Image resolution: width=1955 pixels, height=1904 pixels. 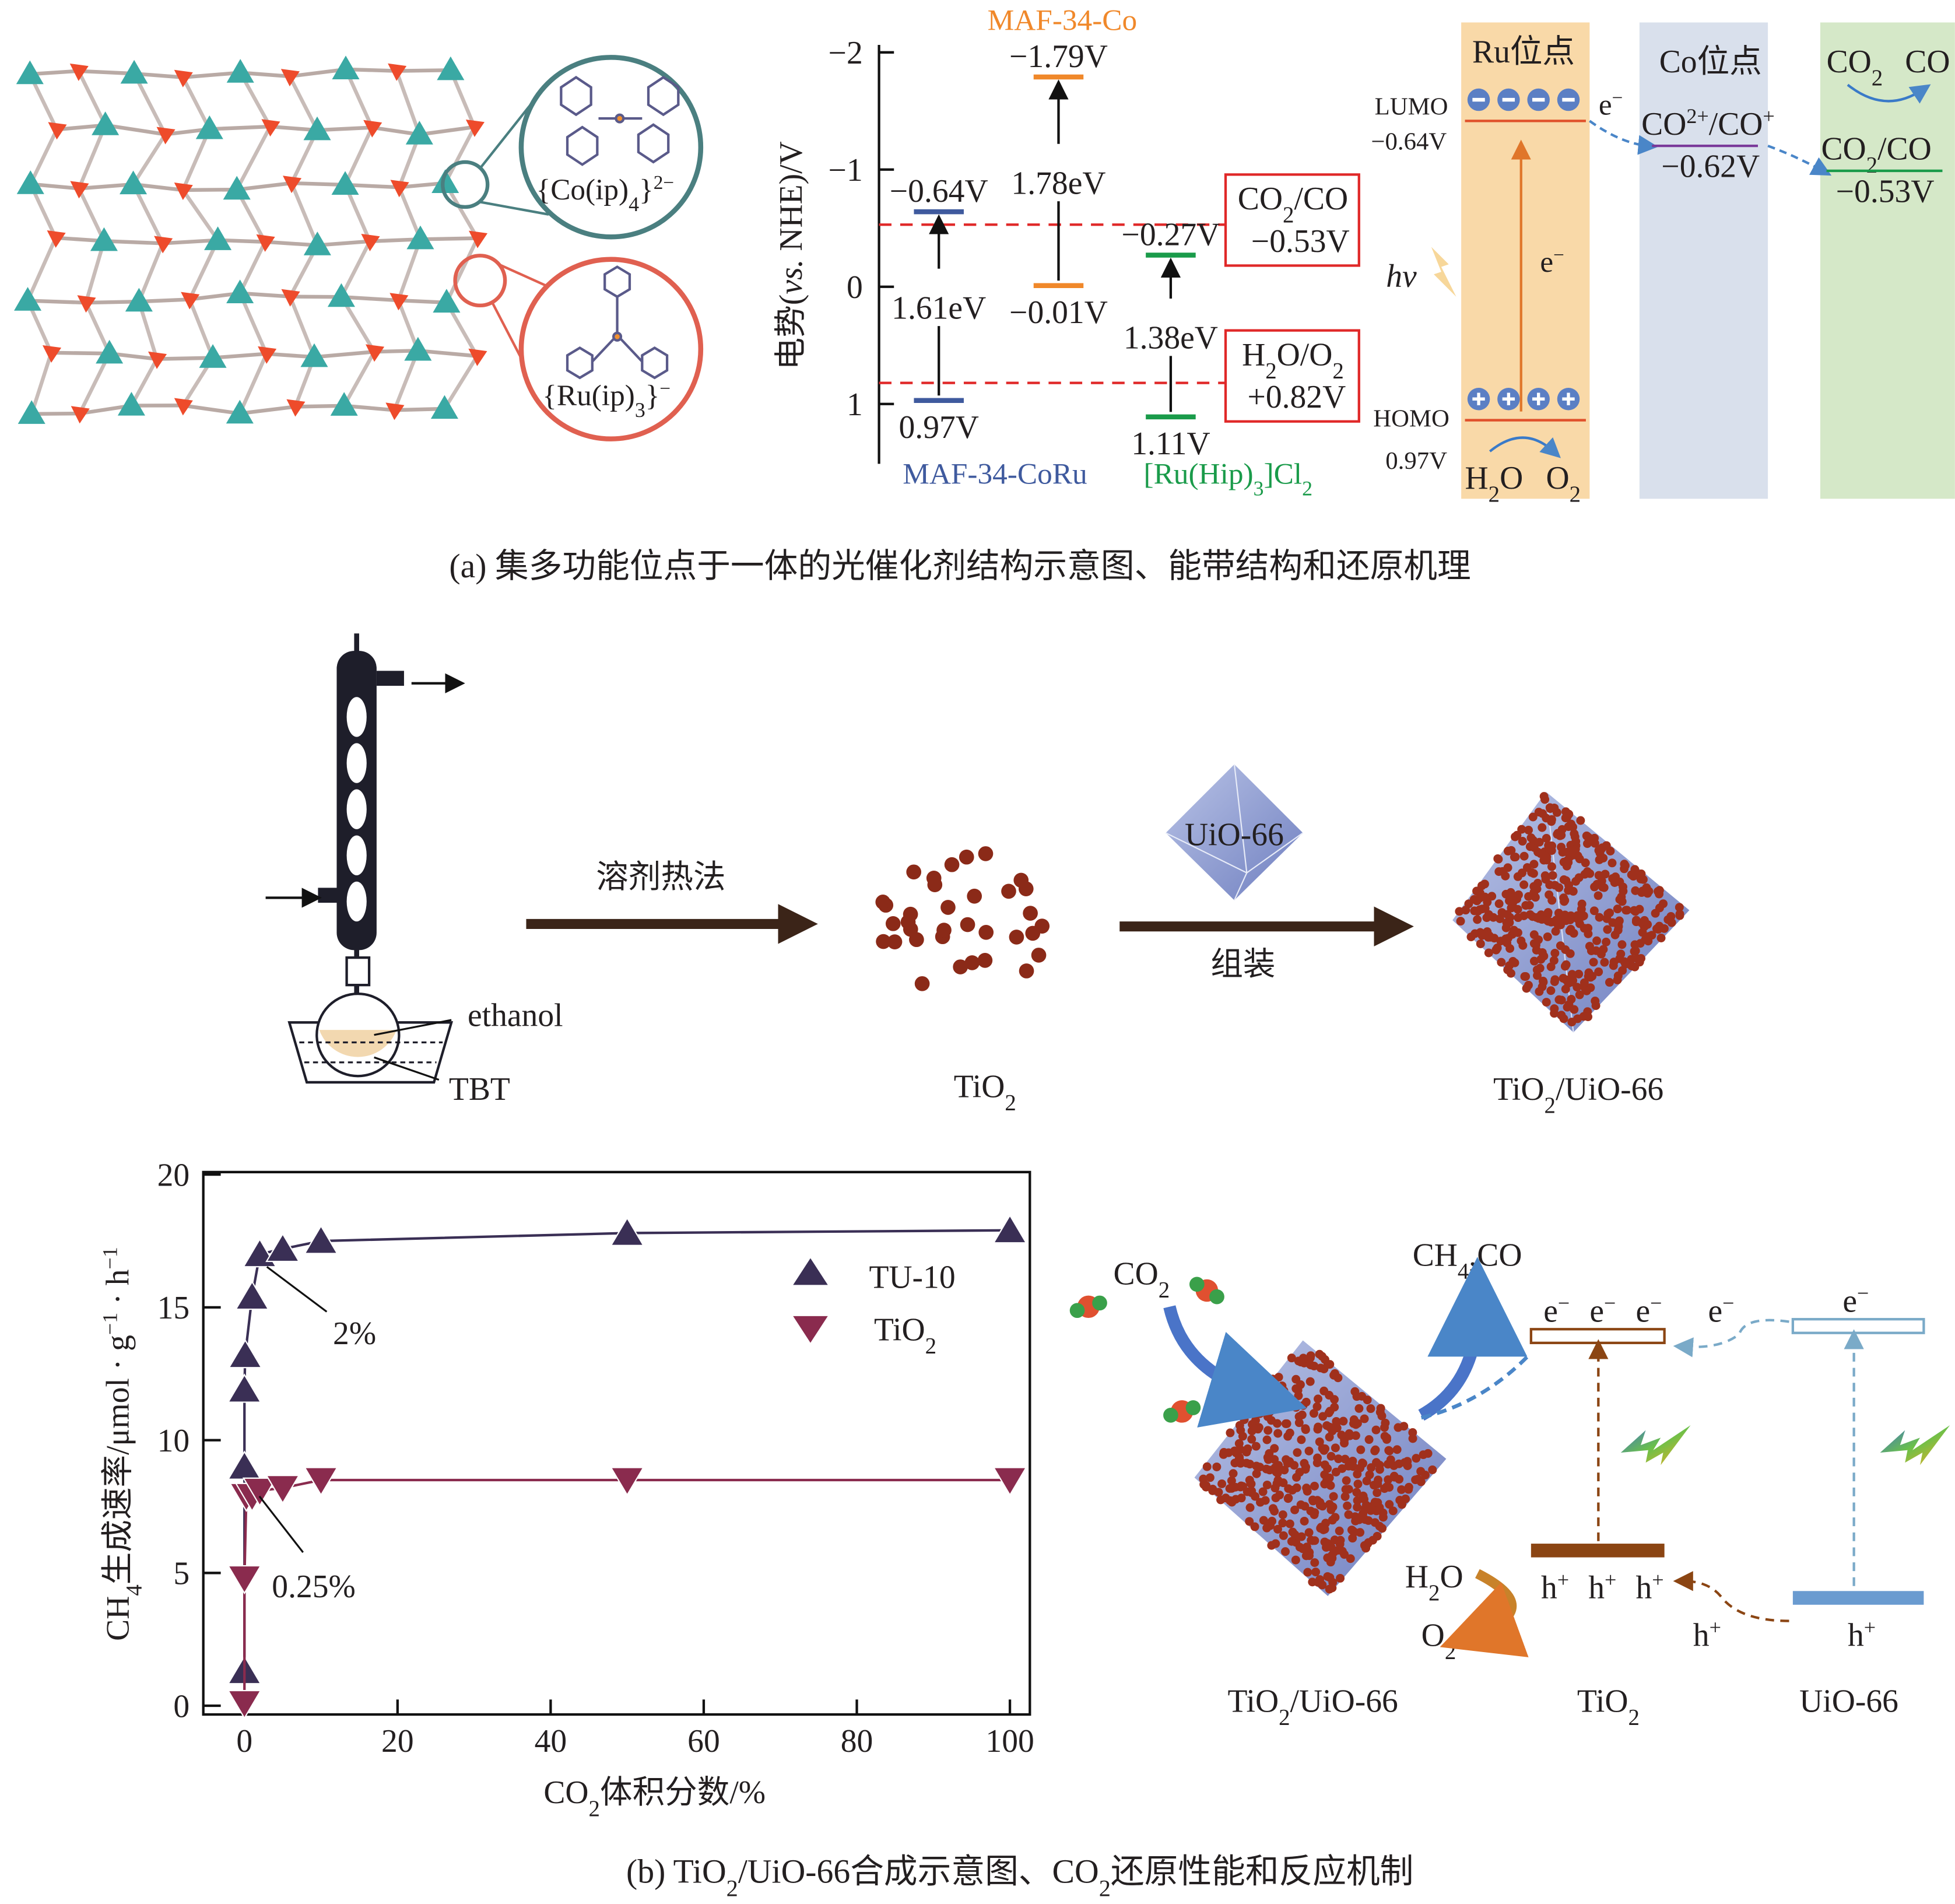 What do you see at coordinates (1799, 160) in the screenshot?
I see `co-to-co2-transfer-arrow` at bounding box center [1799, 160].